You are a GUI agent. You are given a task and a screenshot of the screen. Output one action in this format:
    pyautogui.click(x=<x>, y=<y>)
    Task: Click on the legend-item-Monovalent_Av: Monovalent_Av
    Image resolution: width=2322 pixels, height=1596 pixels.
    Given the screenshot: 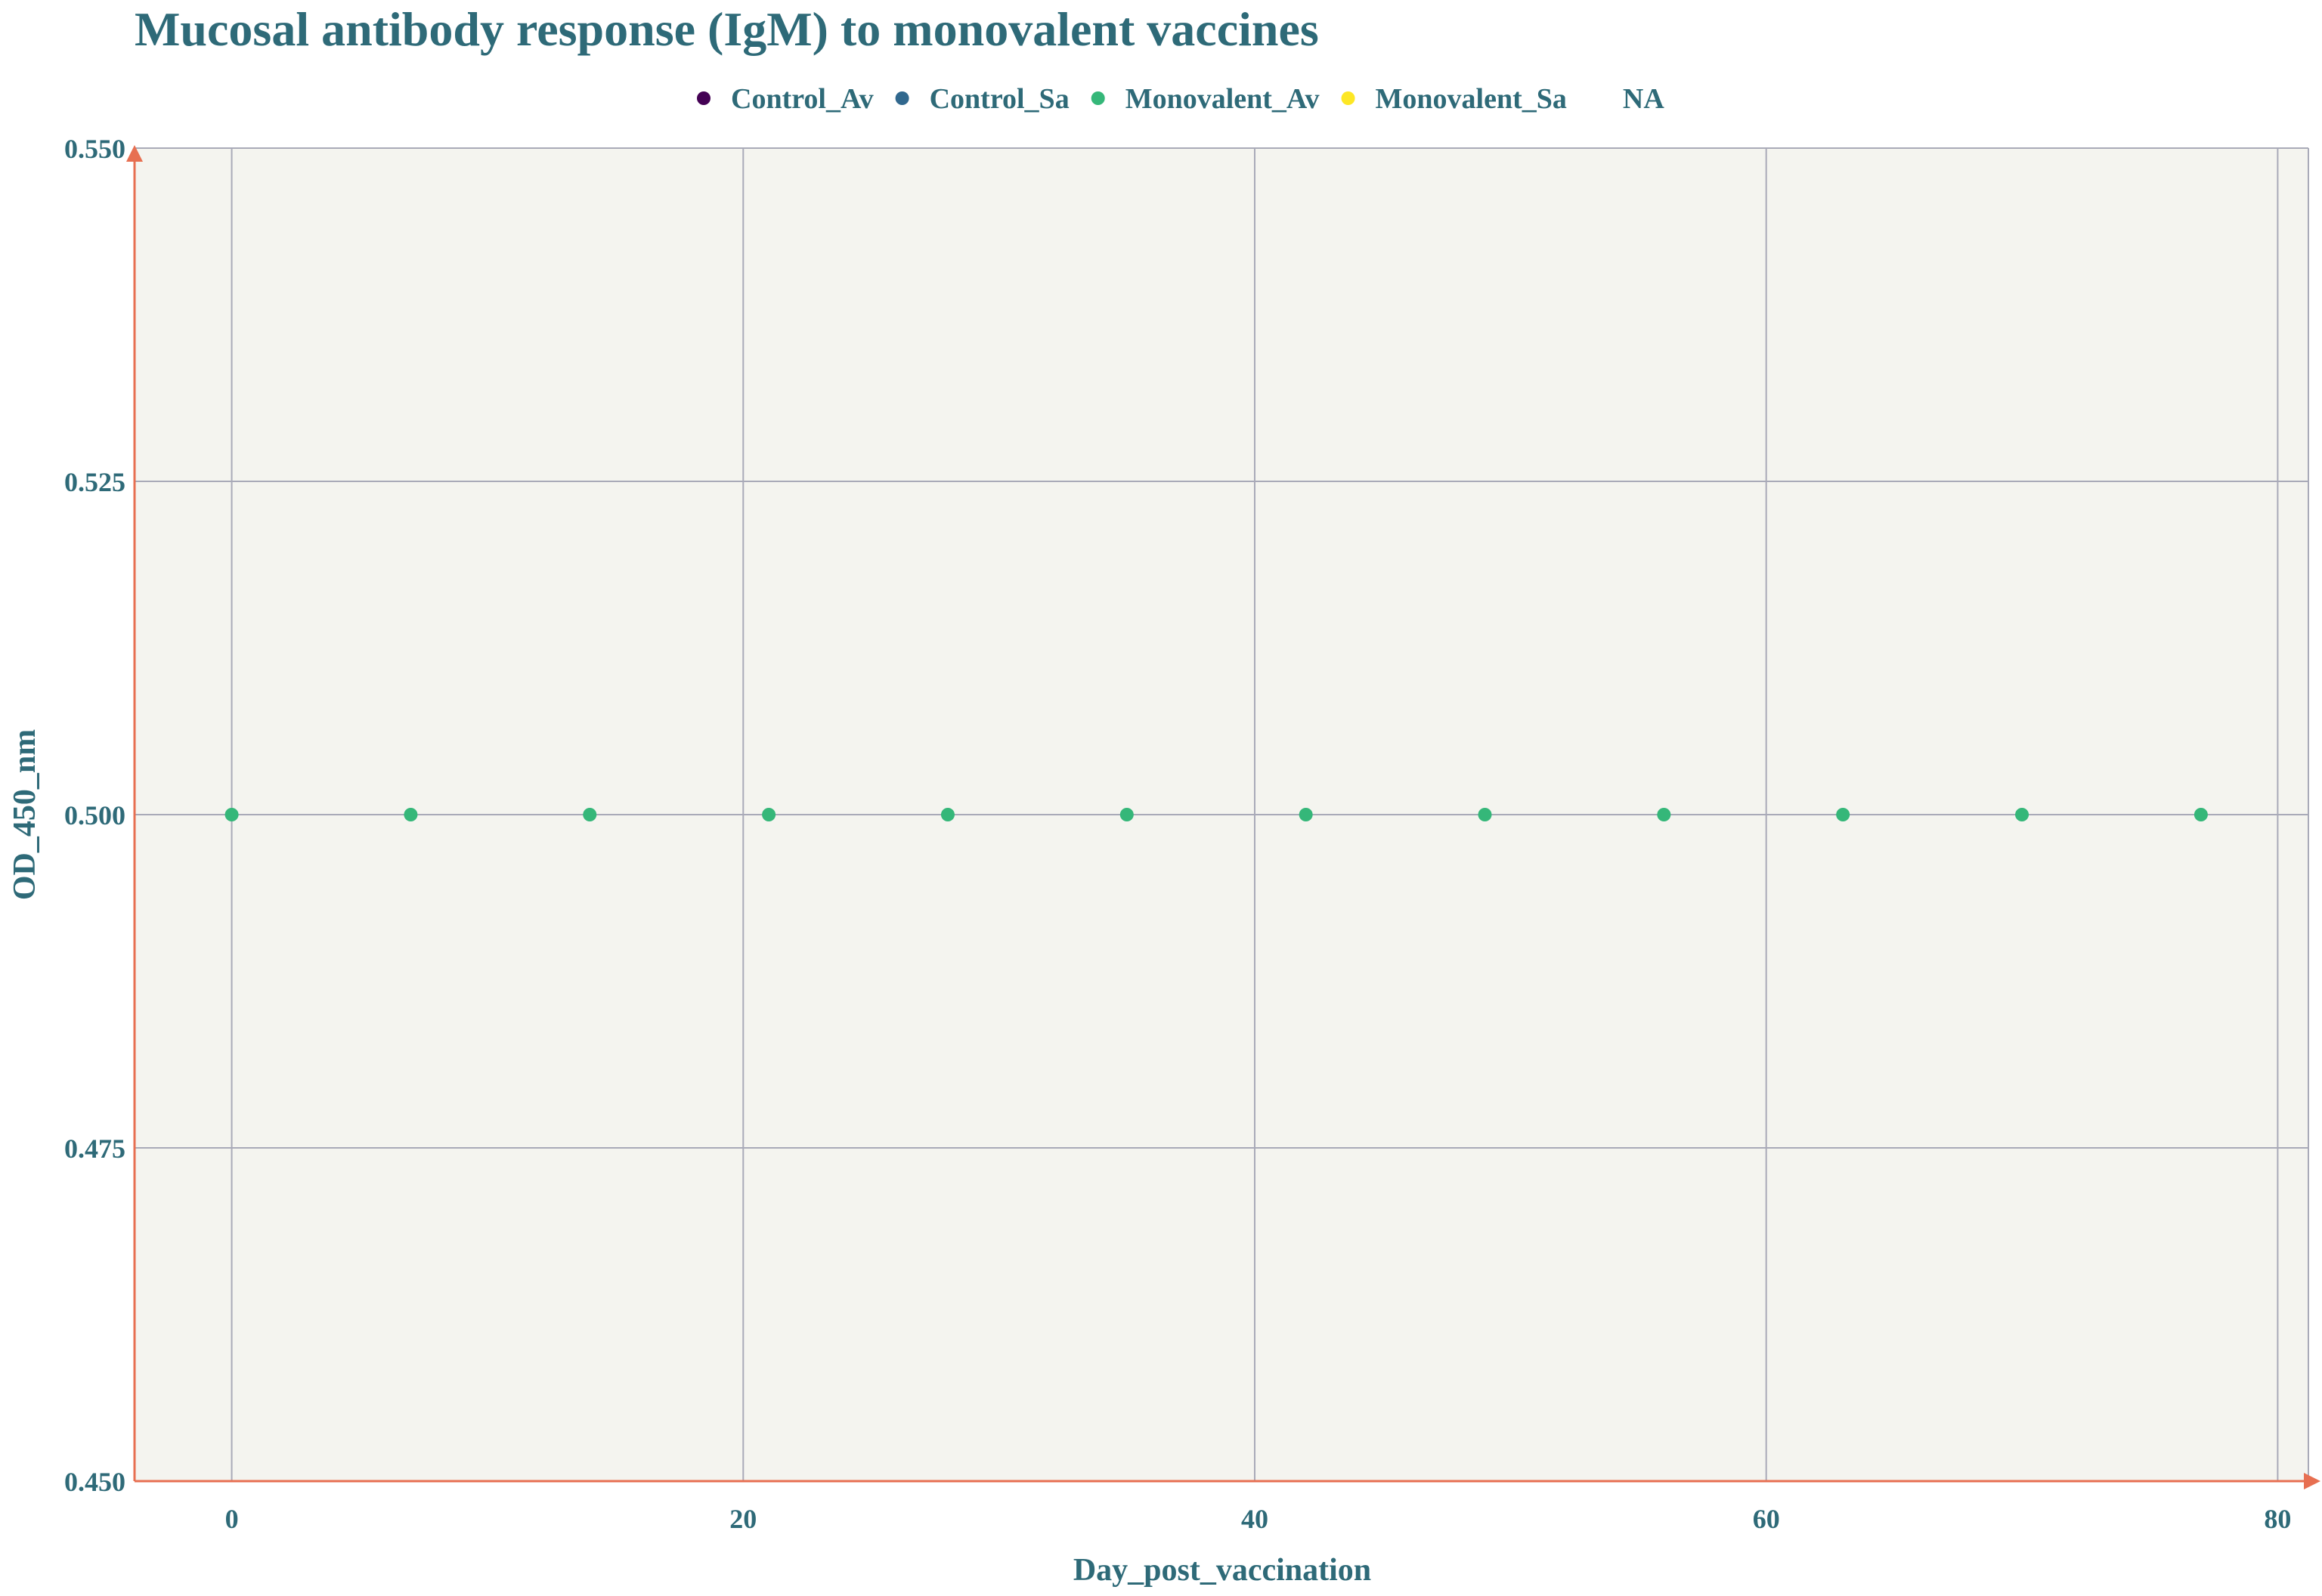 What is the action you would take?
    pyautogui.click(x=1205, y=99)
    